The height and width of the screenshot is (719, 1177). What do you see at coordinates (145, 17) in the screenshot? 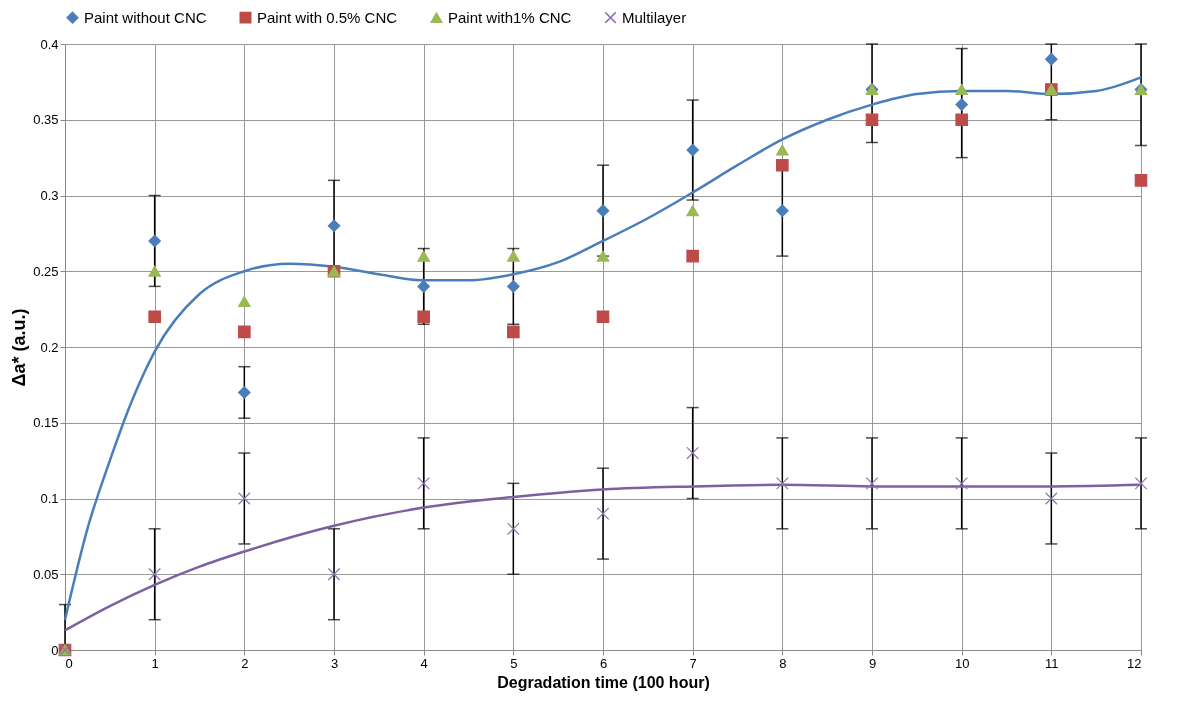
I see `legend-label: Paint without CNC` at bounding box center [145, 17].